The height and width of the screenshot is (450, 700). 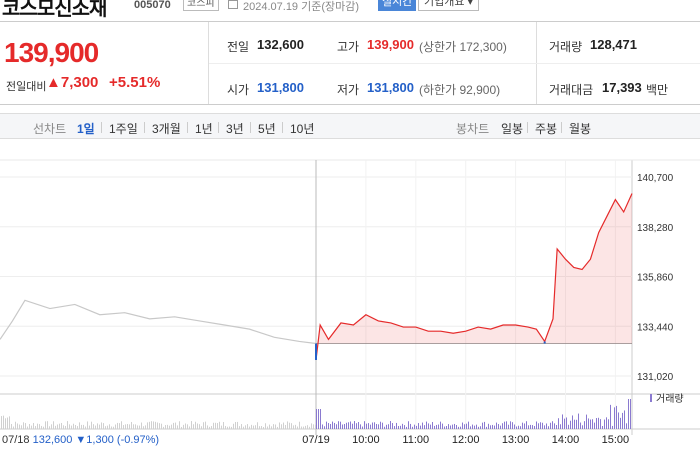 What do you see at coordinates (571, 90) in the screenshot?
I see `amount-label: 거래대금` at bounding box center [571, 90].